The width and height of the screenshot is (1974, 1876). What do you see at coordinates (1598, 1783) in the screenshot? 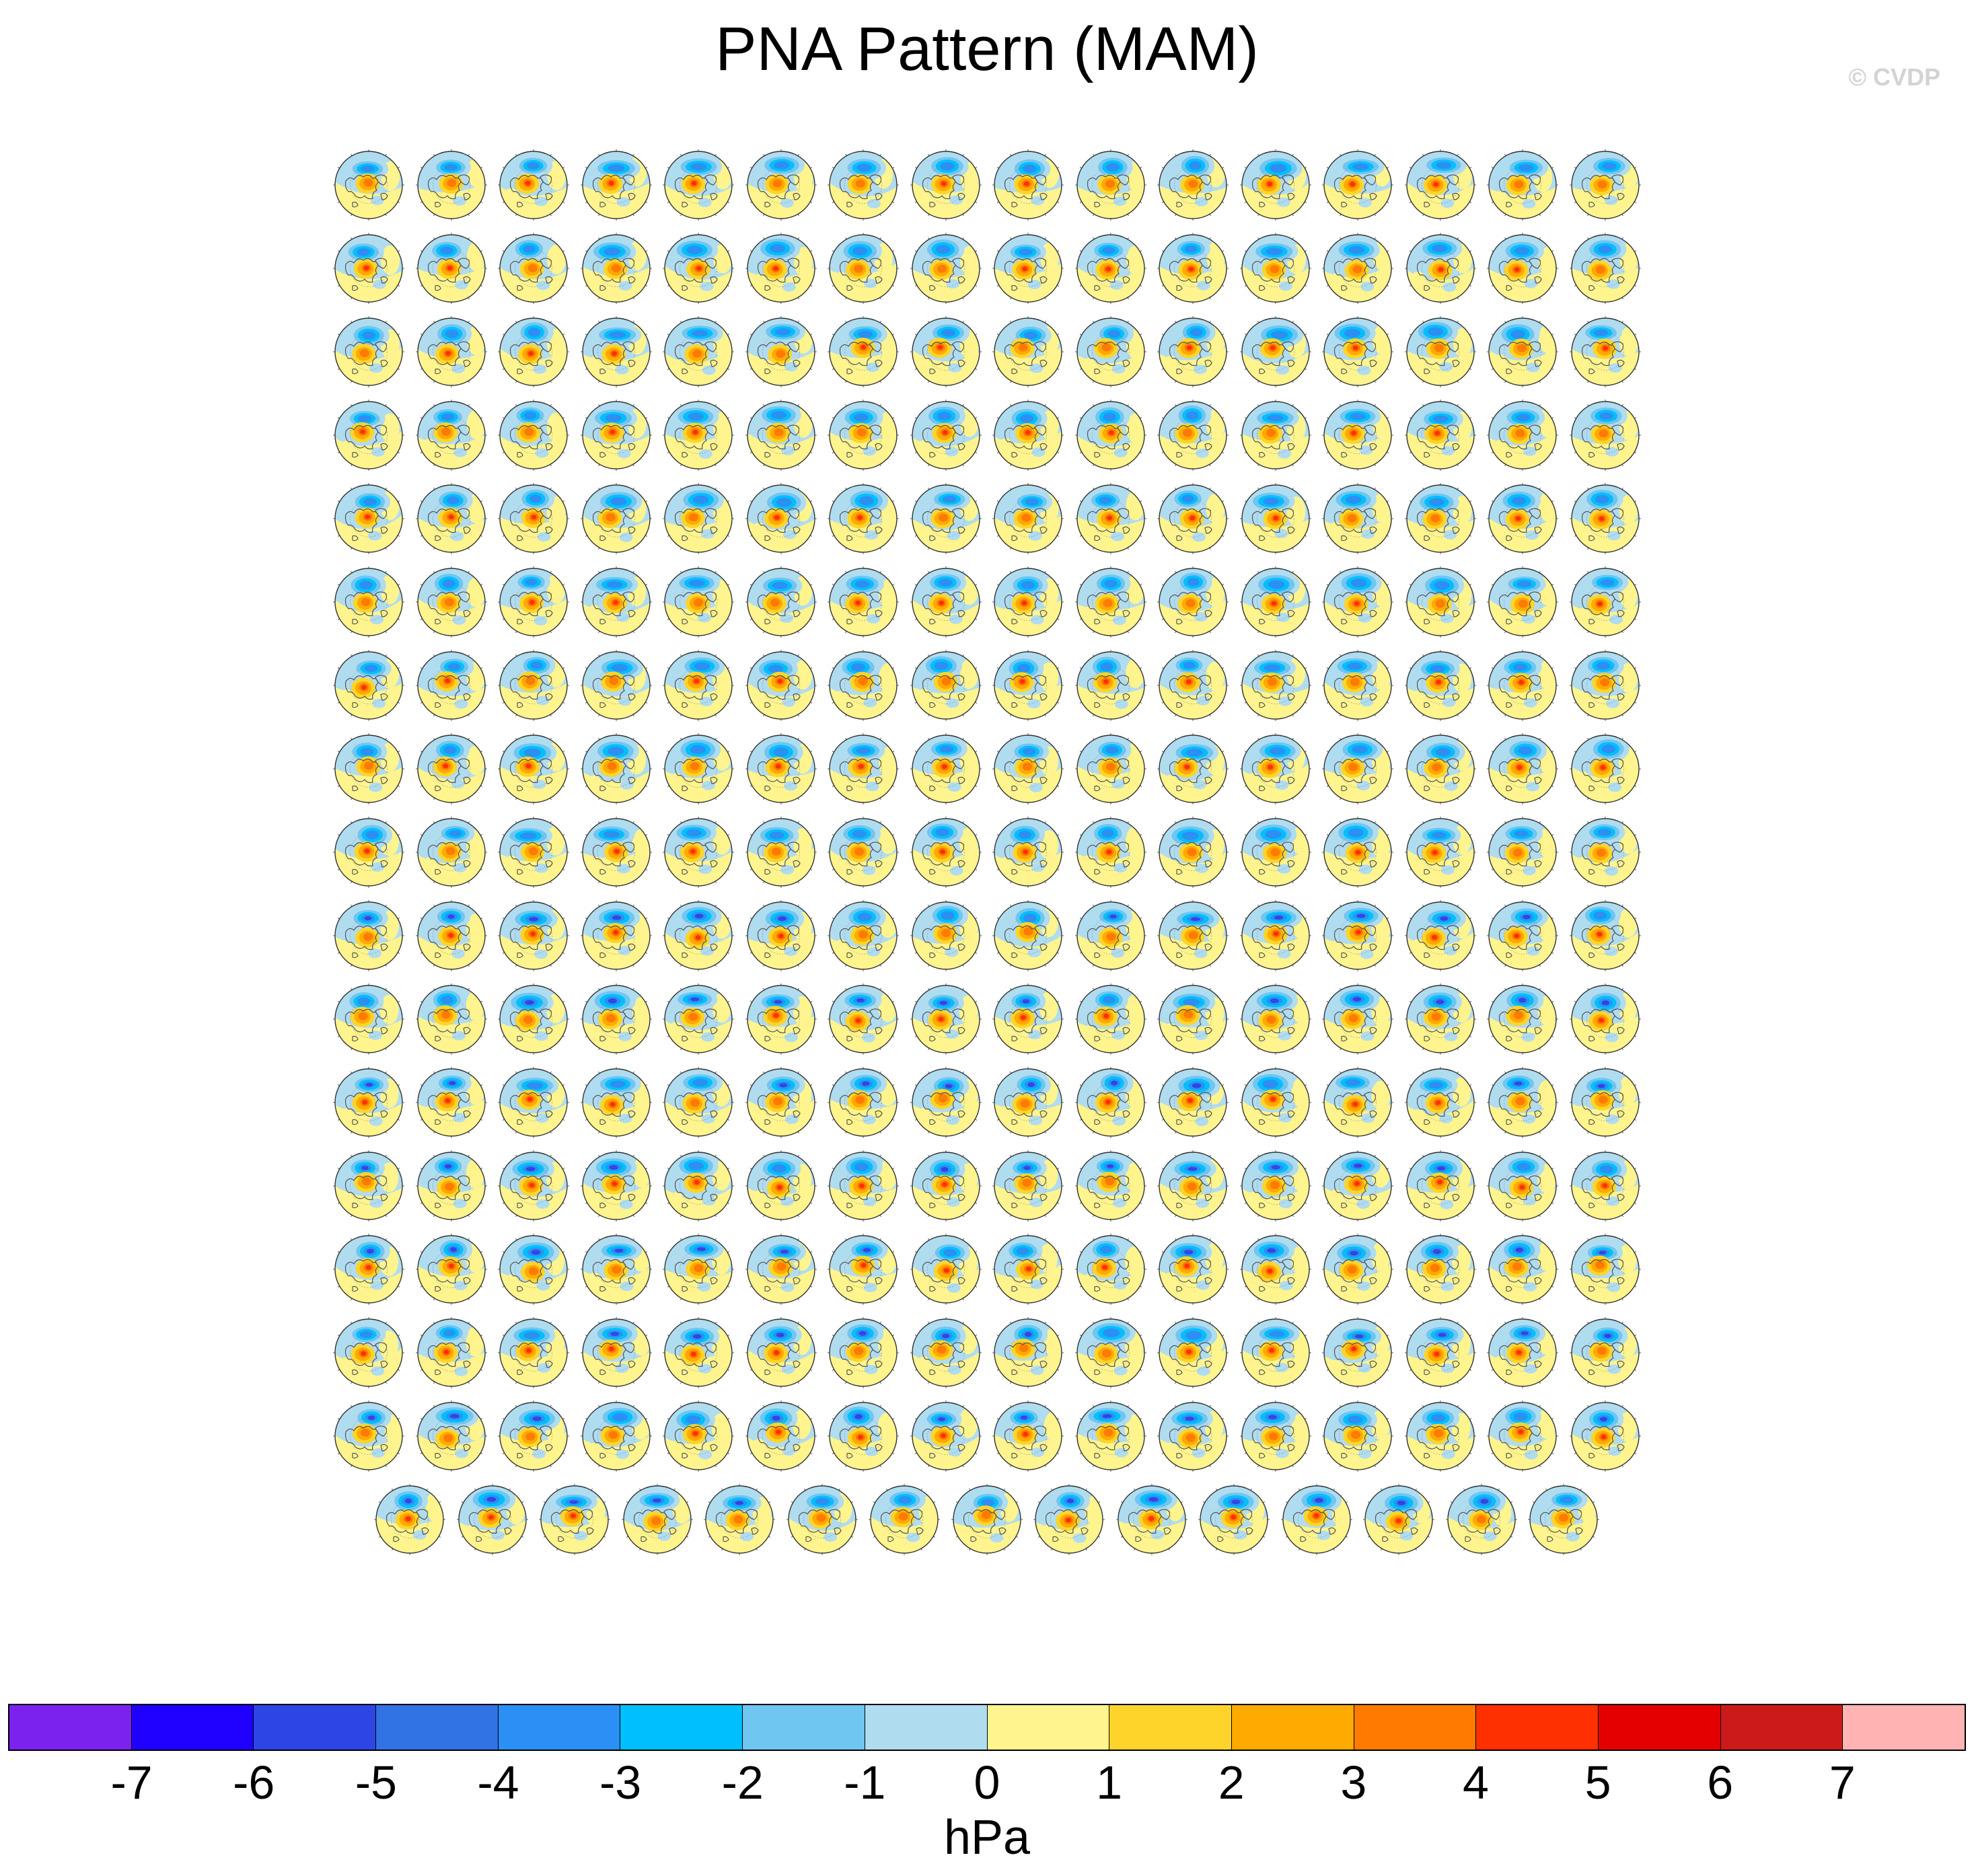
I see `colorbar-tick-label: 5` at bounding box center [1598, 1783].